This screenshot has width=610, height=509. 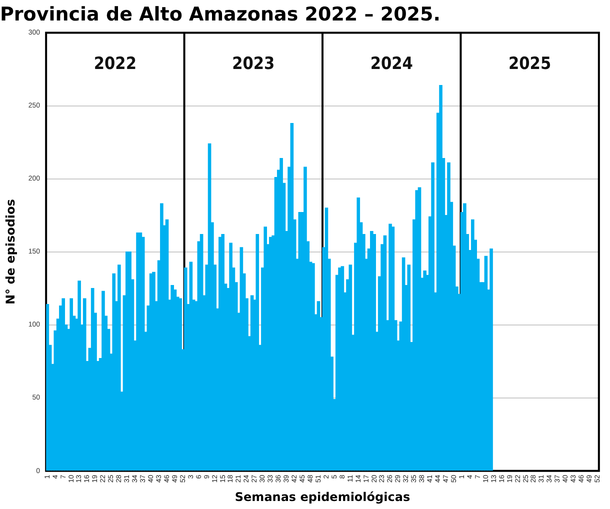 I want to click on annotation: 2025, so click(x=530, y=64).